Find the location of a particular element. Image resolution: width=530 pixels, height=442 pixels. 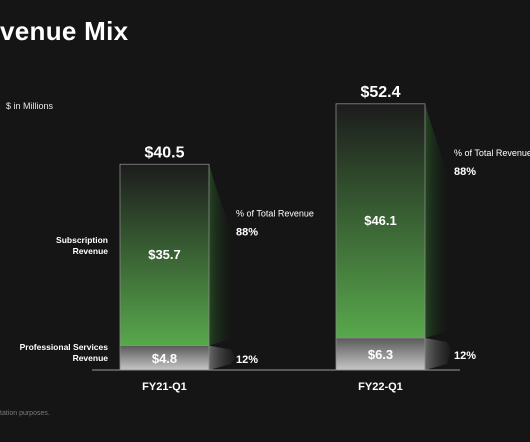

services-value-label: $4.8 is located at coordinates (164, 358).